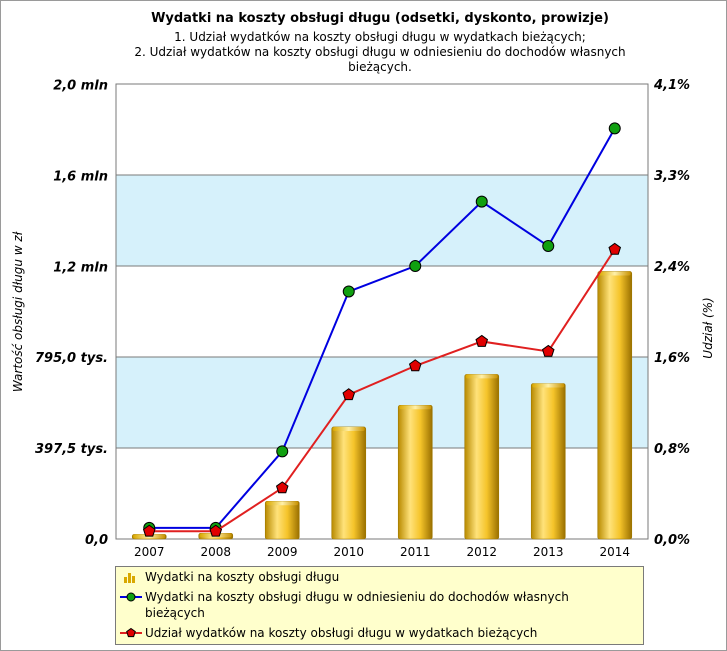  Describe the element at coordinates (615, 248) in the screenshot. I see `point-red-2014` at that location.